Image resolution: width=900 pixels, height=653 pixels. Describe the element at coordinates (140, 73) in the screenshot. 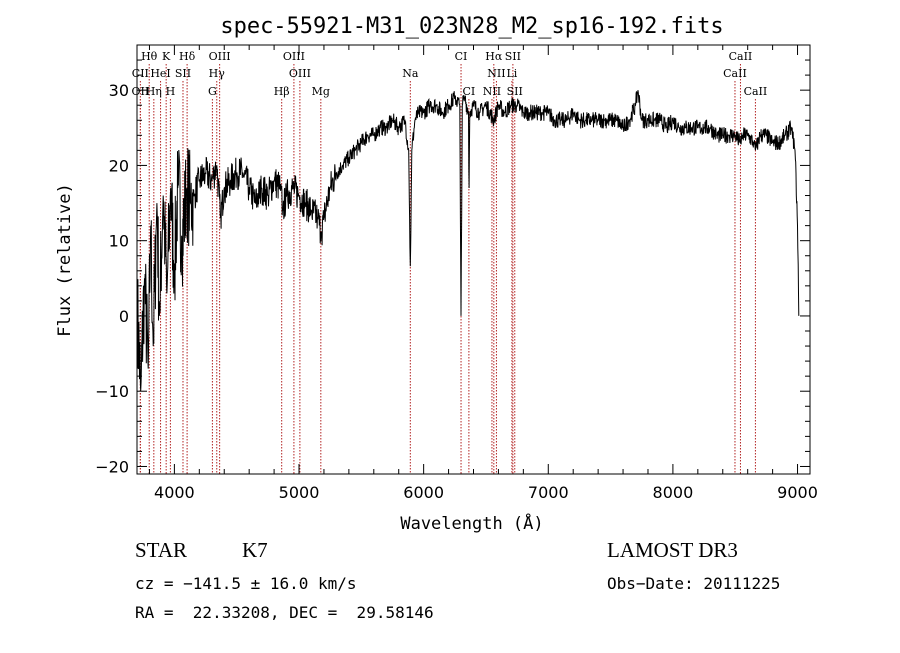

I see `line-label: CII` at that location.